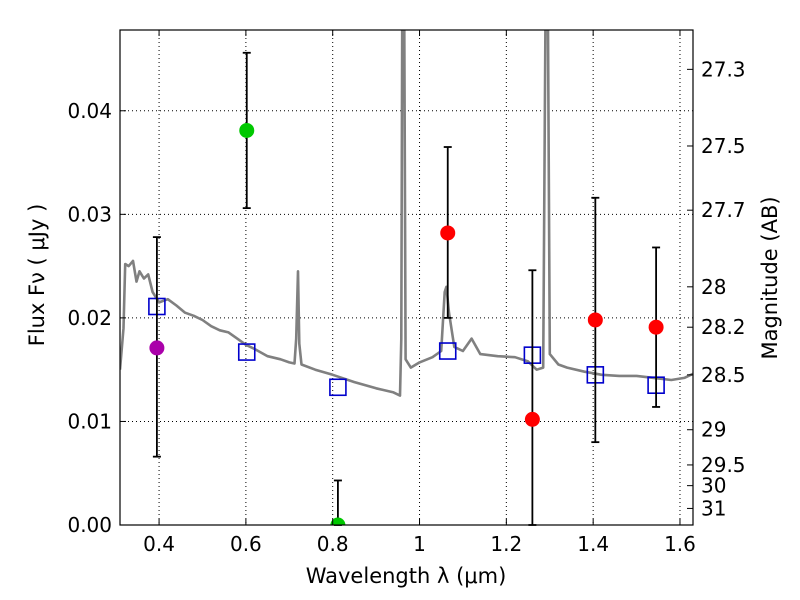  What do you see at coordinates (723, 69) in the screenshot?
I see `right-tick-label: 27.3` at bounding box center [723, 69].